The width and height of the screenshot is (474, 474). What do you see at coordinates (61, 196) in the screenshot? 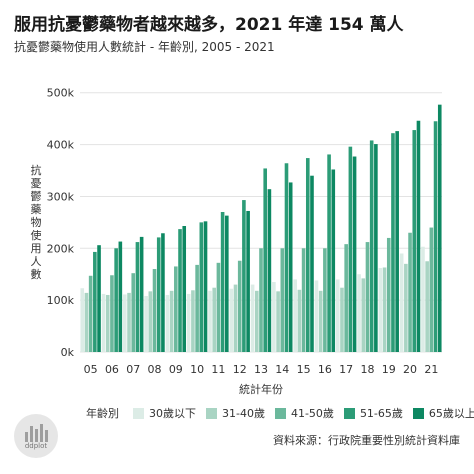
I see `y-tick-label: 300k` at bounding box center [61, 196].